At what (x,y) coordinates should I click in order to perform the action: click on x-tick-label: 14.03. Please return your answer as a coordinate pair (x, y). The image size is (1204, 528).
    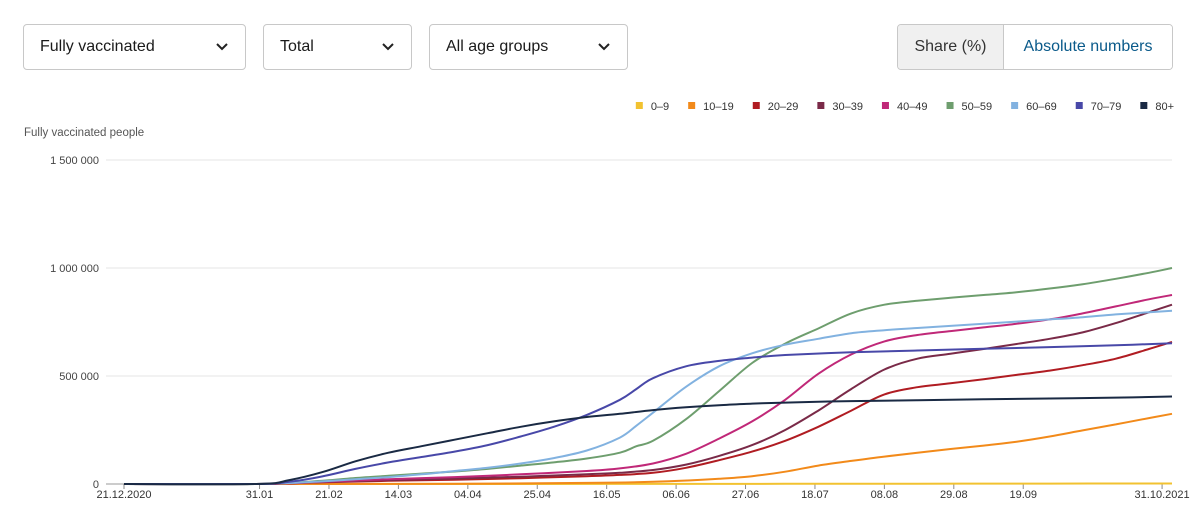
    Looking at the image, I should click on (399, 495).